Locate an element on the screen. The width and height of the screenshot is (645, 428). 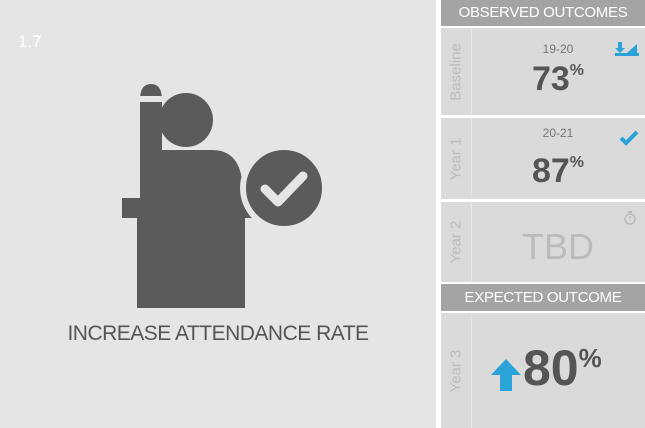
row-label: Year 2 is located at coordinates (456, 242).